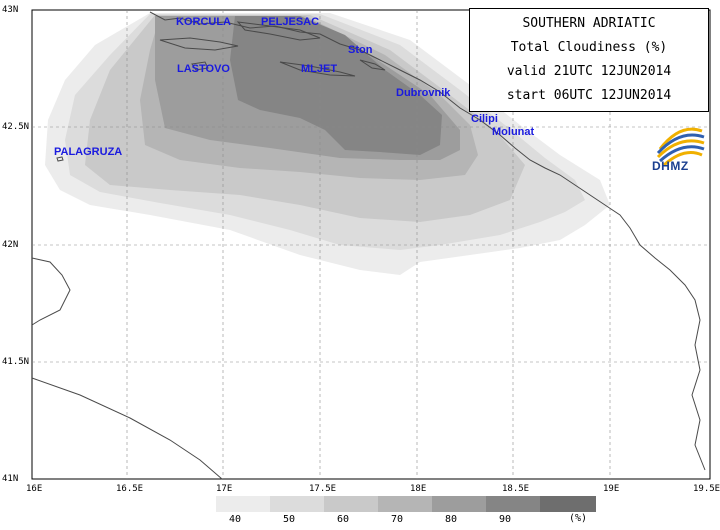 The image size is (720, 530). What do you see at coordinates (51, 291) in the screenshot?
I see `coast-italy` at bounding box center [51, 291].